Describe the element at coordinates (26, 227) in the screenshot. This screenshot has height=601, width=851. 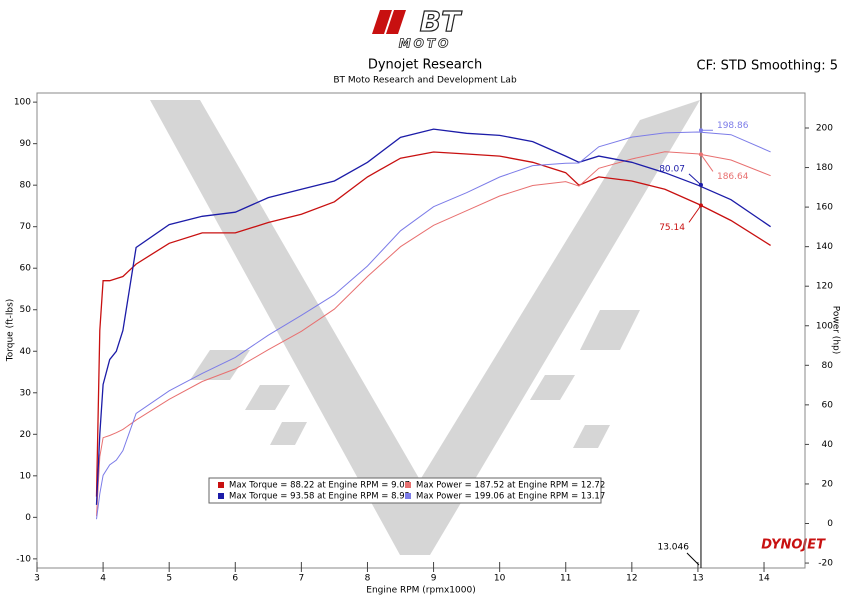
I see `y-tick-label: 70` at that location.